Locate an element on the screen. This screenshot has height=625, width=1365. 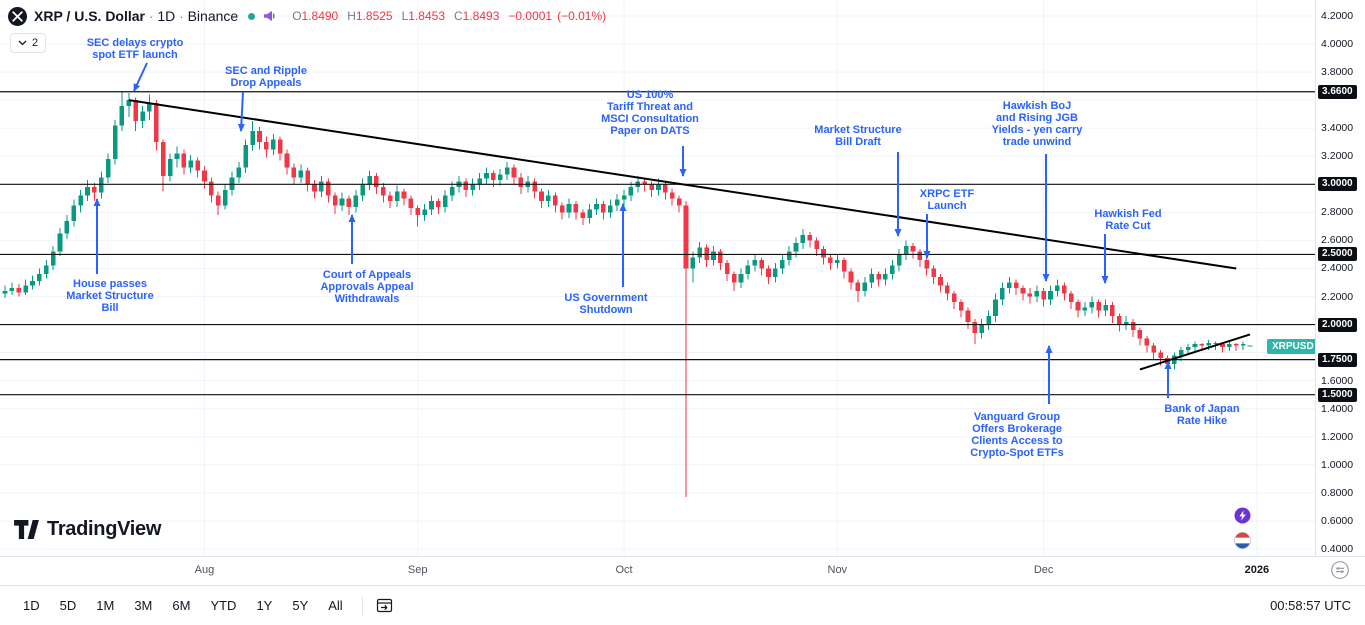
announcement-icon is located at coordinates (269, 16).